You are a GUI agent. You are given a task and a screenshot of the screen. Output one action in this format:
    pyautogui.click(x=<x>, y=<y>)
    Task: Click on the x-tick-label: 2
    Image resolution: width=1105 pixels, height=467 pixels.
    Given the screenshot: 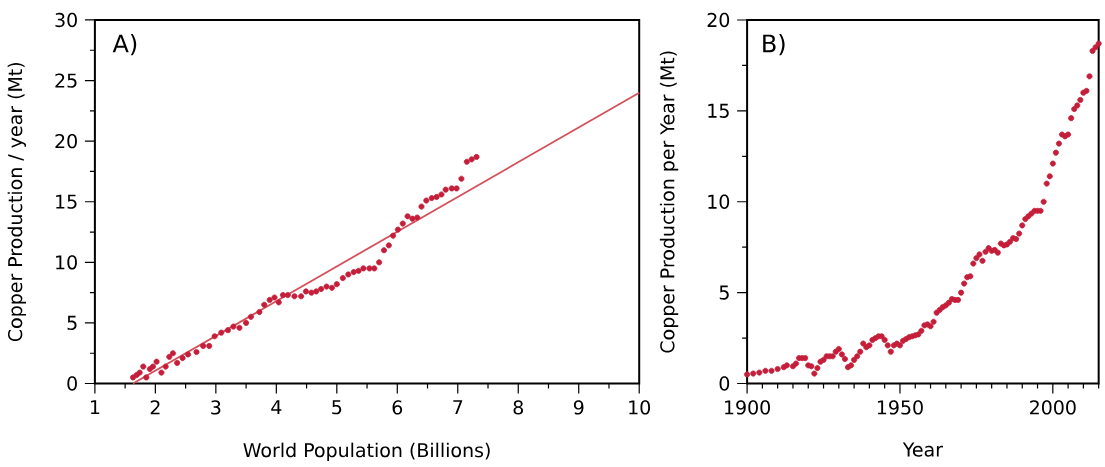 What is the action you would take?
    pyautogui.click(x=155, y=407)
    